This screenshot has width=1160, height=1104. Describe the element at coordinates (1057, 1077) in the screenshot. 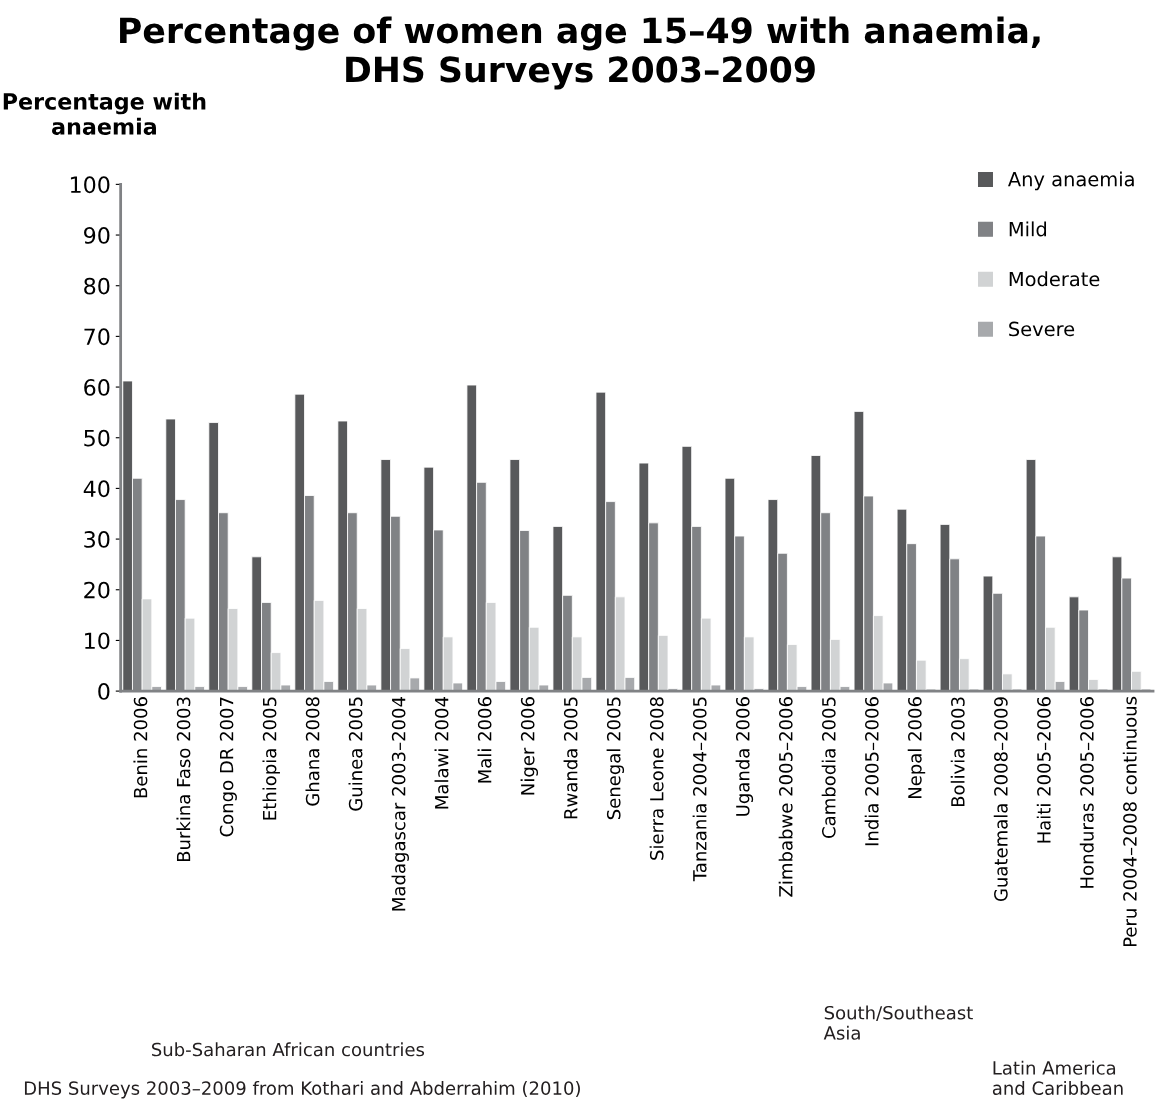

I see `text: Latin America and Caribbean` at that location.